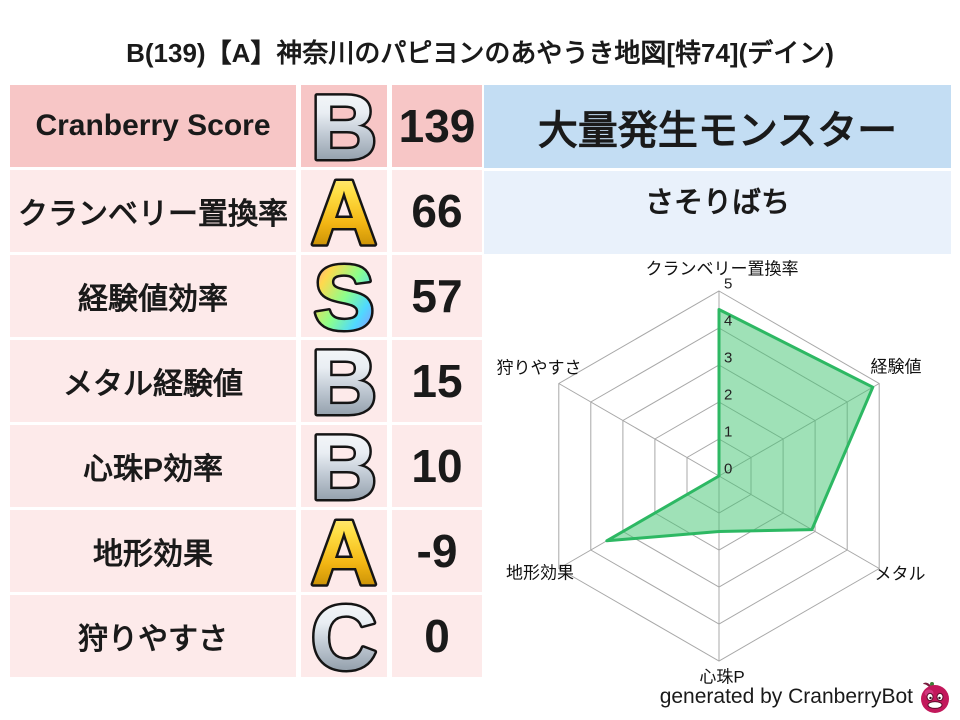 The width and height of the screenshot is (960, 720). Describe the element at coordinates (437, 466) in the screenshot. I see `stat-value: 10` at that location.